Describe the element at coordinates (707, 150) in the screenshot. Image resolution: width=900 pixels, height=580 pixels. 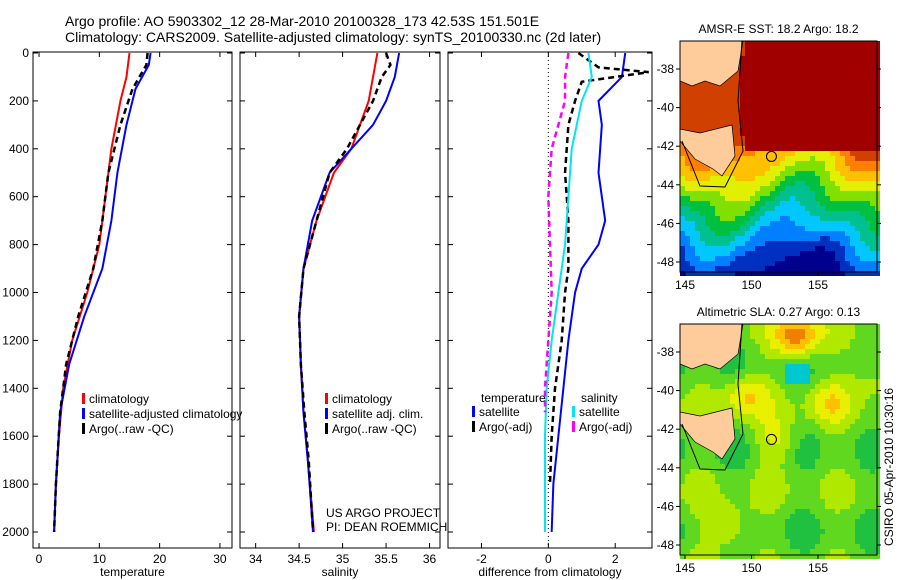
I see `land-tasmania` at that location.